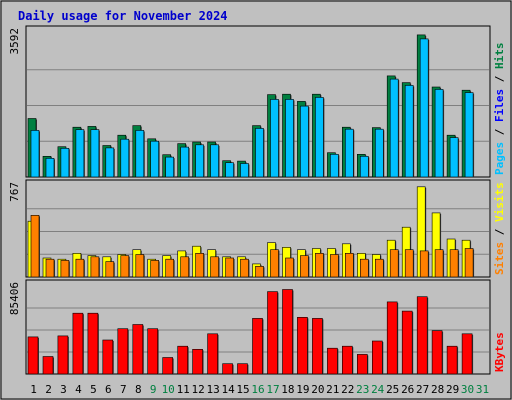 Image resolution: width=512 pixels, height=400 pixels. I want to click on panel-kbytes-legend: KBytes, so click(499, 352).